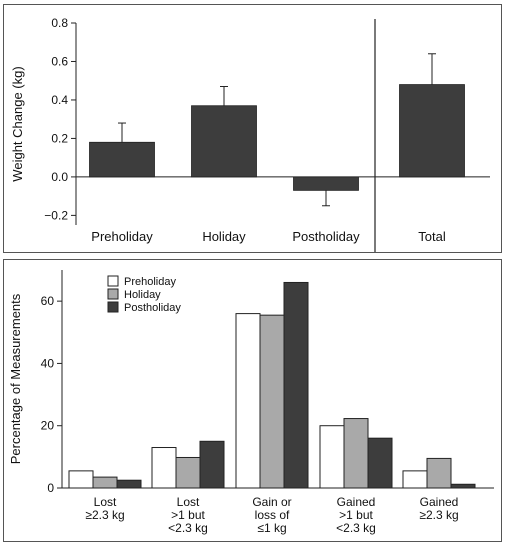 The height and width of the screenshot is (547, 506). Describe the element at coordinates (224, 236) in the screenshot. I see `x-category-label: Holiday` at that location.